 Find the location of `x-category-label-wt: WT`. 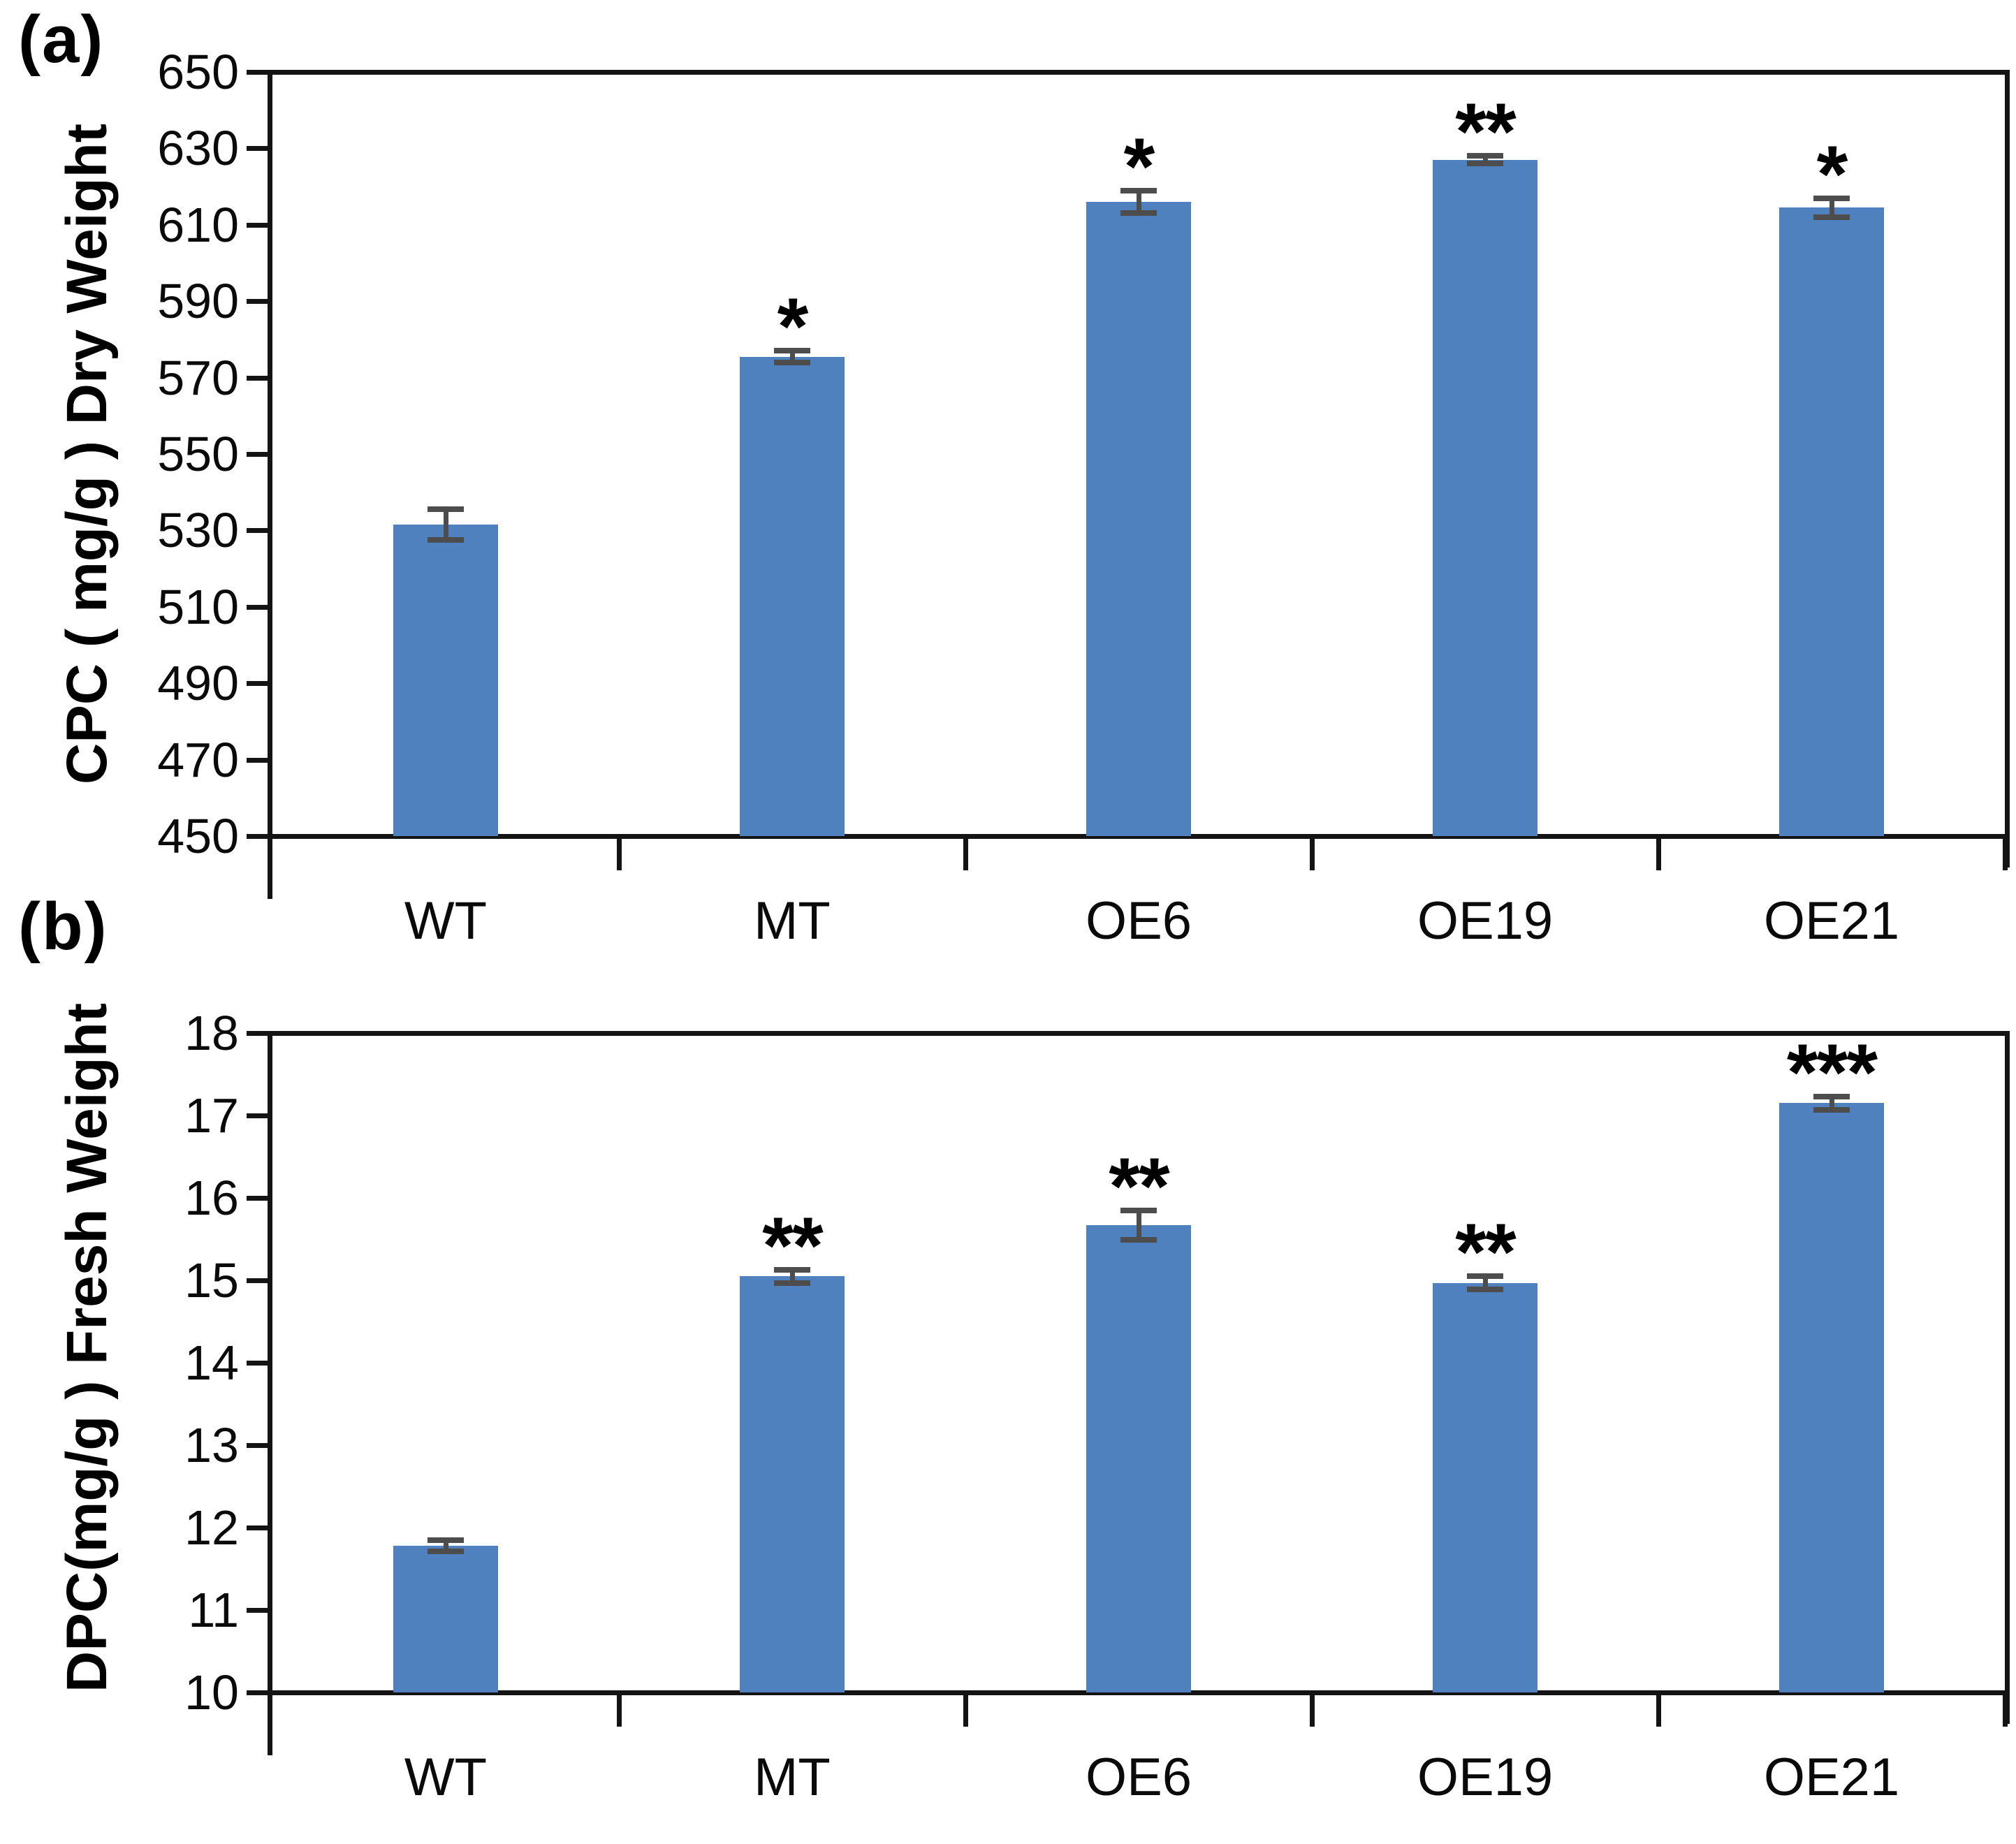

x-category-label-wt: WT is located at coordinates (446, 921).